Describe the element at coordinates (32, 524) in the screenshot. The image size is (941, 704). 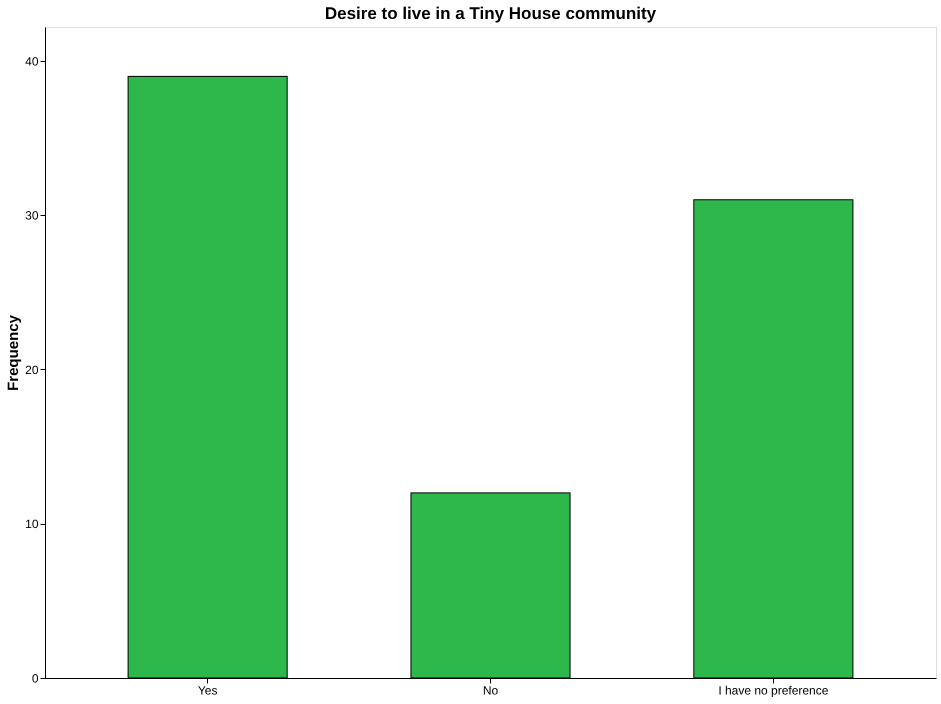
I see `y-tick-label: 10` at that location.